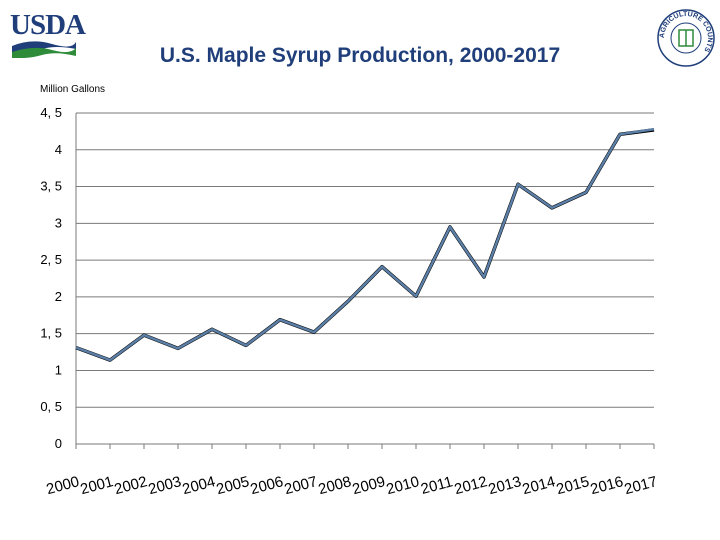 The width and height of the screenshot is (720, 540). What do you see at coordinates (369, 485) in the screenshot?
I see `x-tick-label: 2009` at bounding box center [369, 485].